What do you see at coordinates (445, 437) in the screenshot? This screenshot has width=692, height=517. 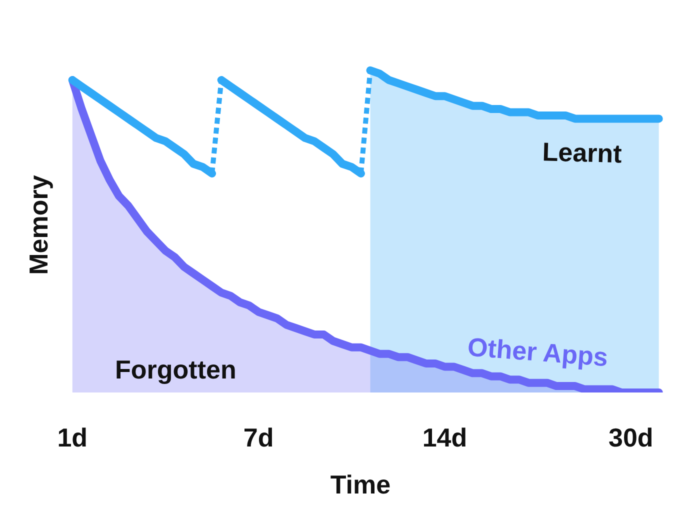 I see `x-tick-label: 14d` at bounding box center [445, 437].